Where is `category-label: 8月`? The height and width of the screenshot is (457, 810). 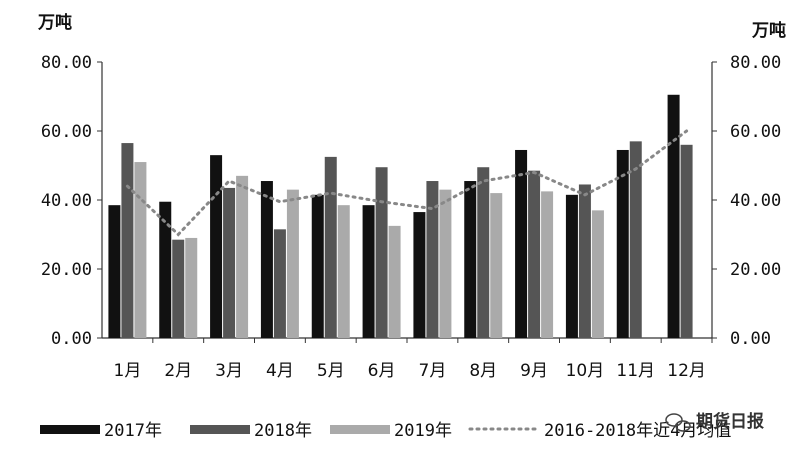
category-label: 8月 is located at coordinates (483, 371).